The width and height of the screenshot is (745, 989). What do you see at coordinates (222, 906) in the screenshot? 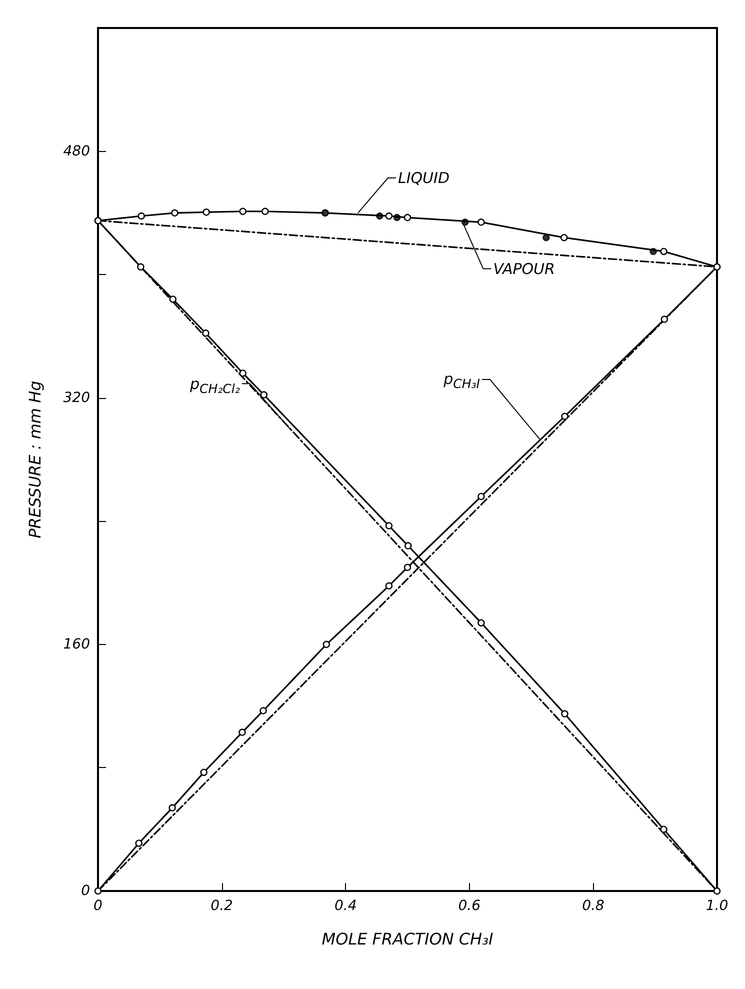
I see `x-tick-label: 0.2` at bounding box center [222, 906].